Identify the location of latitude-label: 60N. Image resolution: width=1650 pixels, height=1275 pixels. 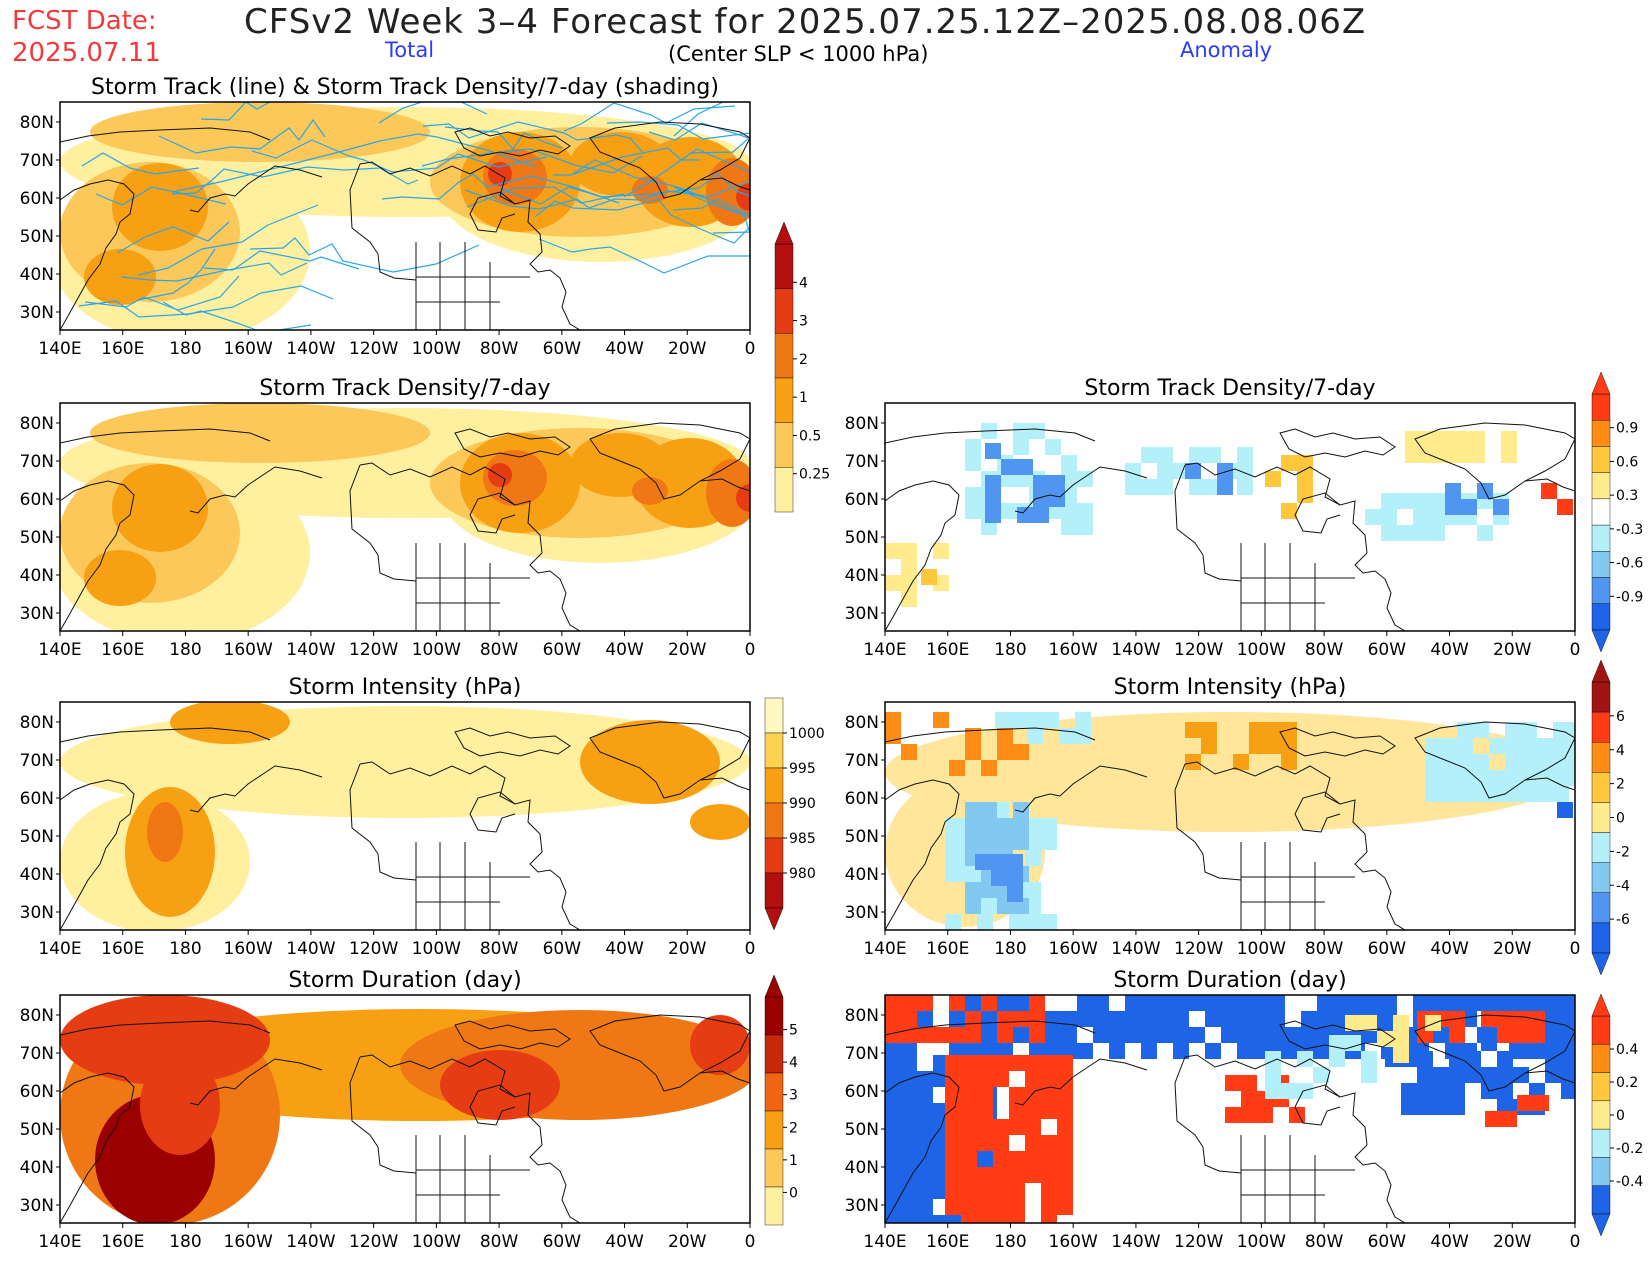
(862, 1092).